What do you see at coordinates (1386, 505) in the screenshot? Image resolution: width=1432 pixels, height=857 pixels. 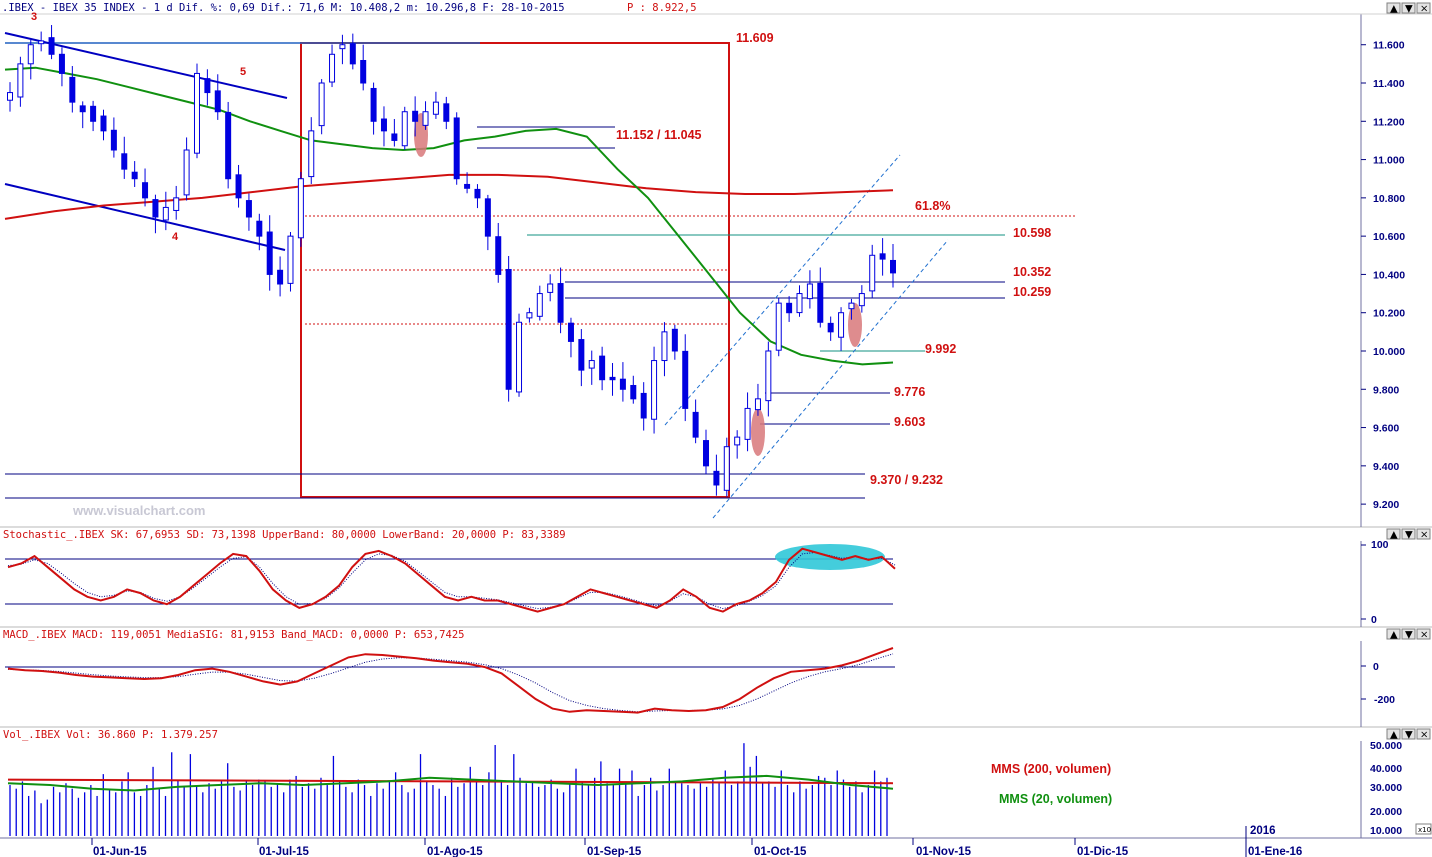 I see `price-tick-label: 9.200` at bounding box center [1386, 505].